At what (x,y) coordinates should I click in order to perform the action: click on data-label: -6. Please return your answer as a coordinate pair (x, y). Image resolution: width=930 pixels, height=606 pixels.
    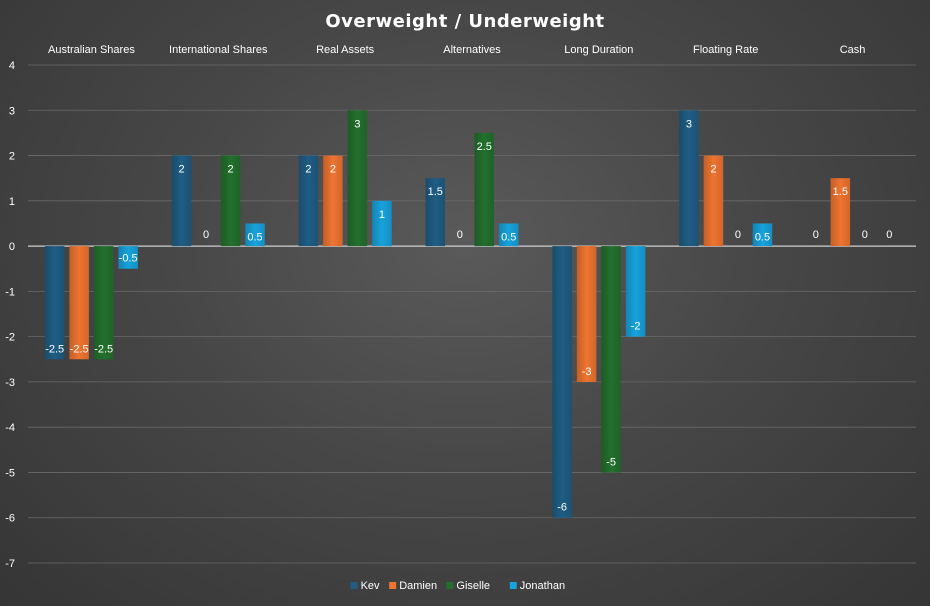
    Looking at the image, I should click on (562, 508).